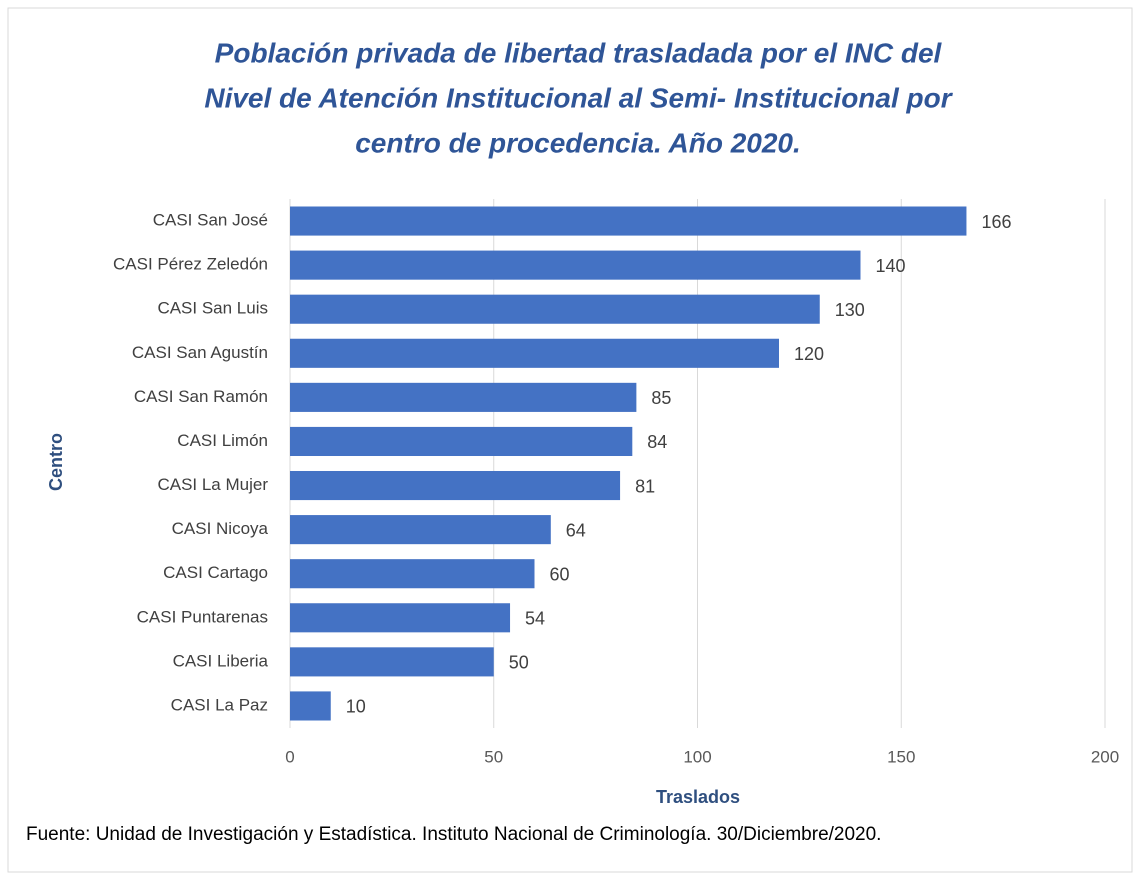  What do you see at coordinates (519, 663) in the screenshot?
I see `data-label: 50` at bounding box center [519, 663].